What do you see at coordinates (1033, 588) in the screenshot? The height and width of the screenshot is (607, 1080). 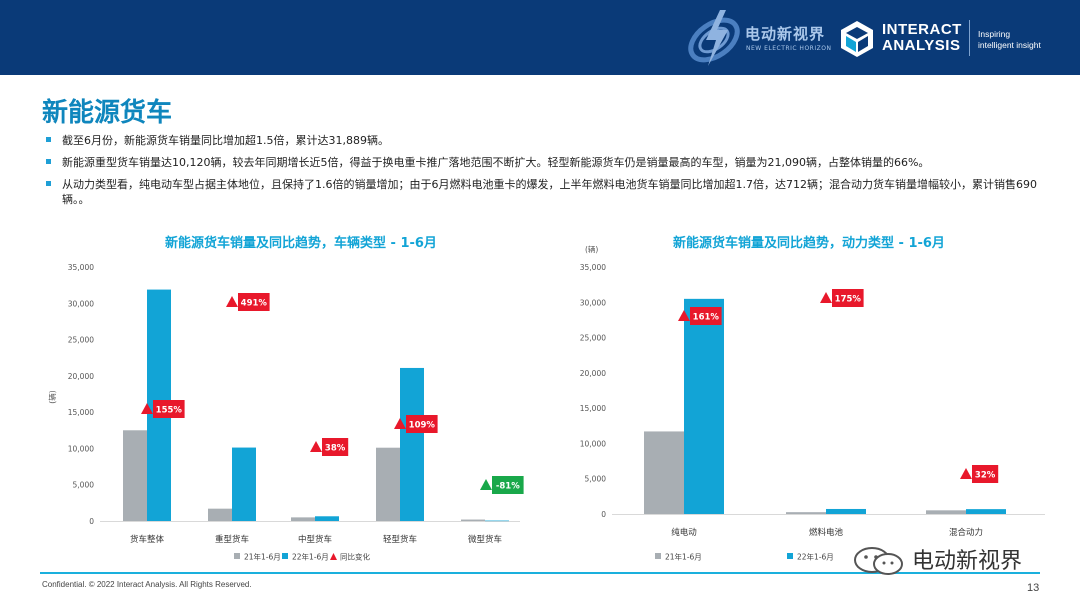 I see `page-number: 13` at bounding box center [1033, 588].